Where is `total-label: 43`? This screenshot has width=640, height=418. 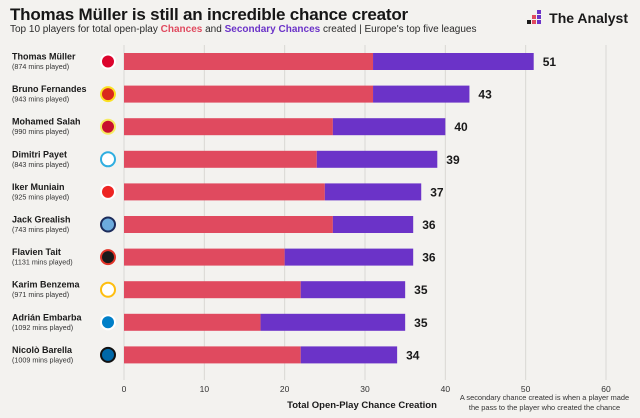
total-label: 43 is located at coordinates (485, 95).